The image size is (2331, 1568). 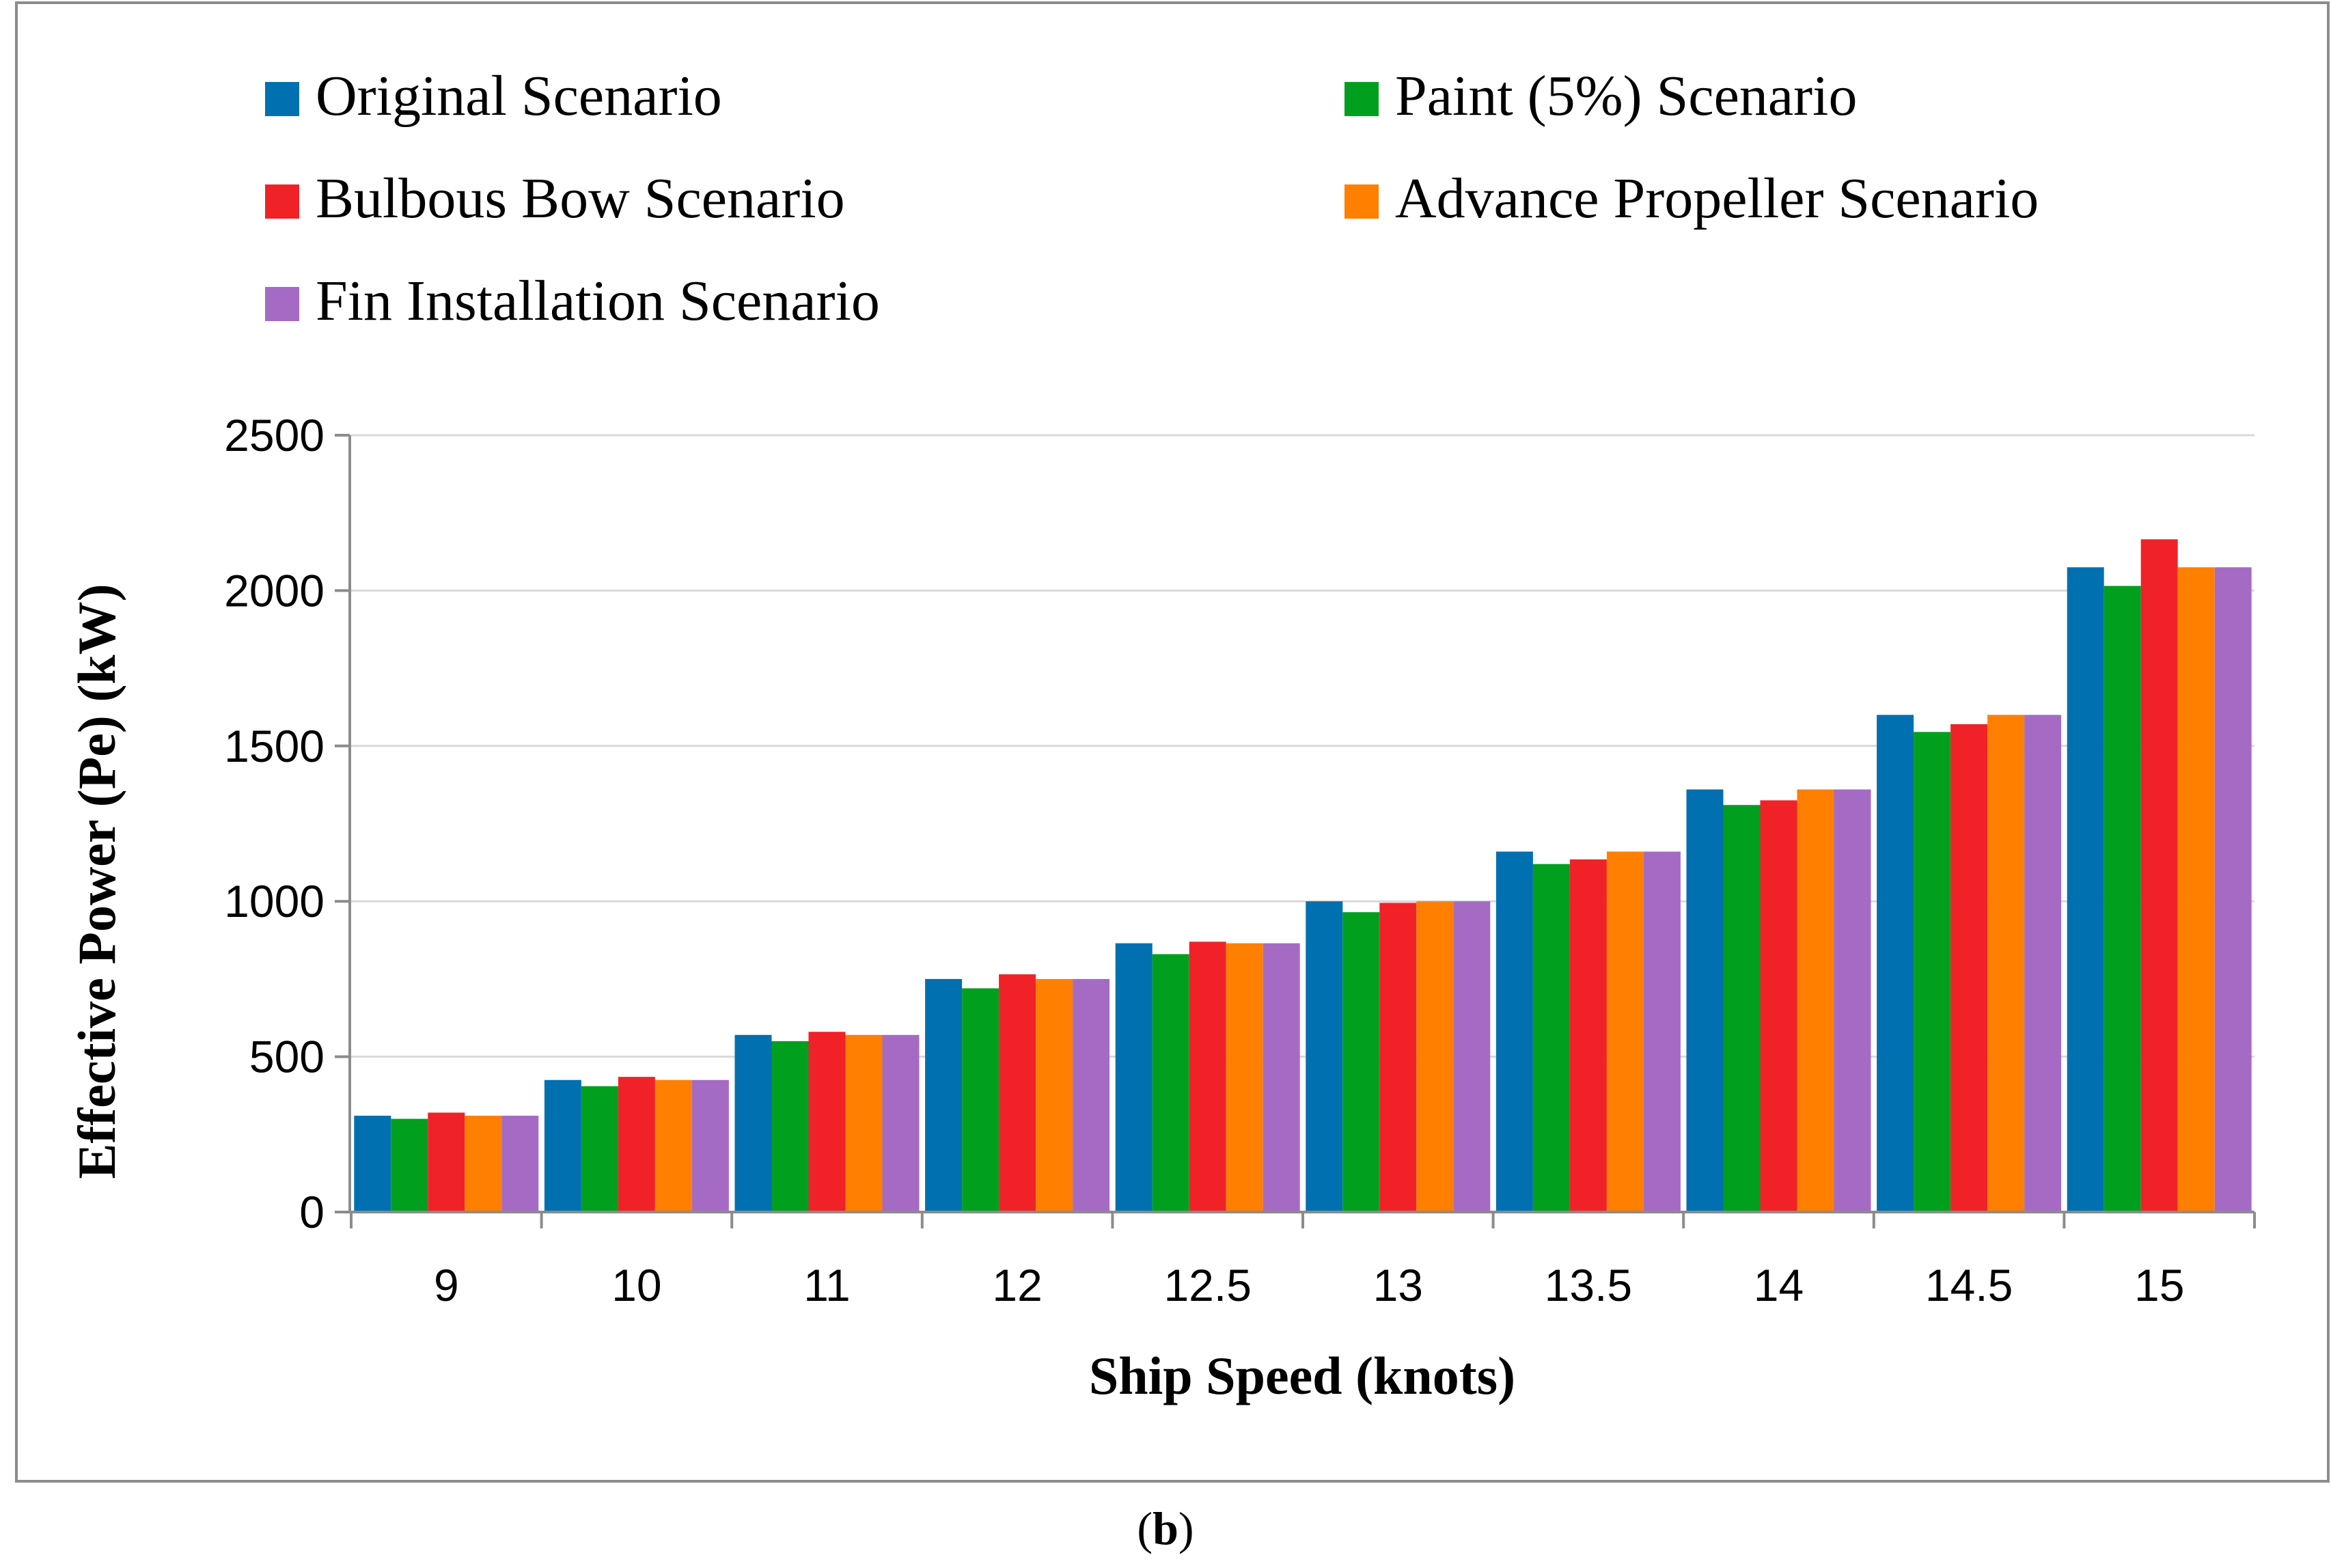 What do you see at coordinates (1186, 1528) in the screenshot?
I see `caption-close-paren: )` at bounding box center [1186, 1528].